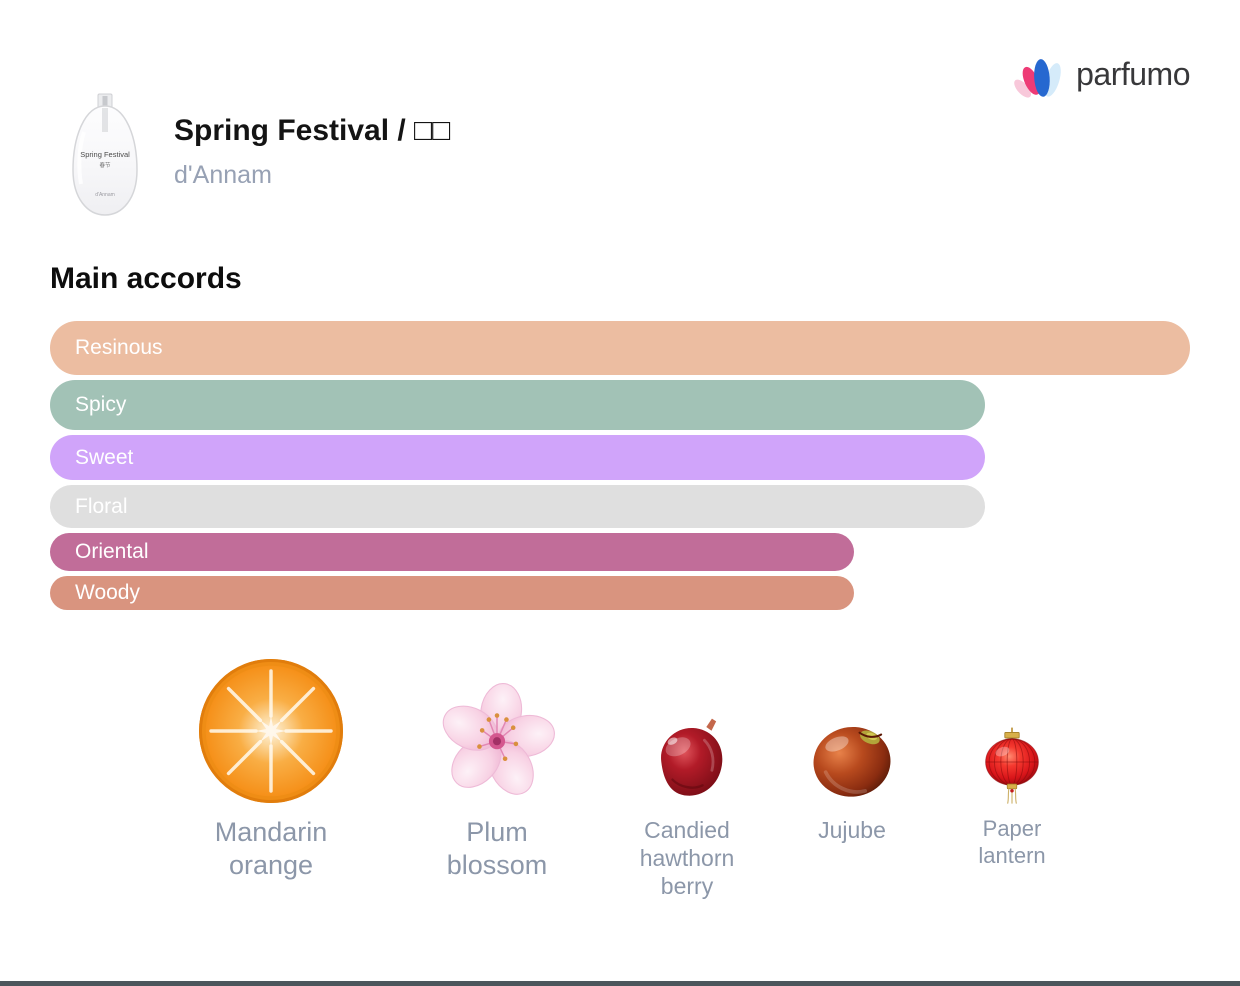 Image resolution: width=1240 pixels, height=986 pixels. Describe the element at coordinates (1037, 78) in the screenshot. I see `parfumo-logo-icon` at that location.